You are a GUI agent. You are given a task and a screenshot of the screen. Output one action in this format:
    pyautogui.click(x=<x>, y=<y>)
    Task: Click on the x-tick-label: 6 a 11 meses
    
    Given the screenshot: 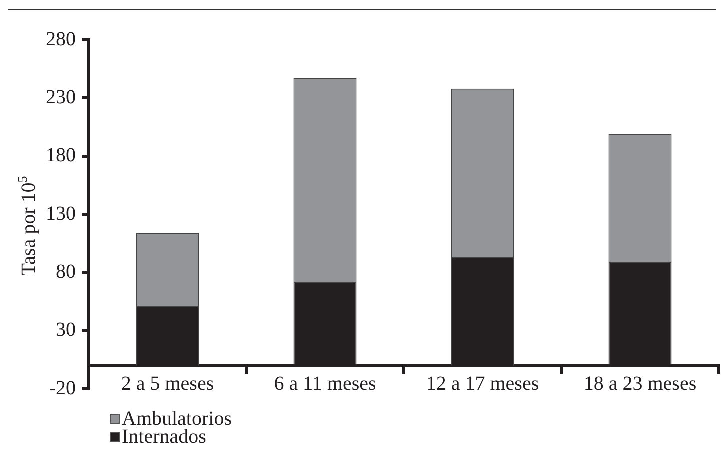 What is the action you would take?
    pyautogui.click(x=325, y=383)
    